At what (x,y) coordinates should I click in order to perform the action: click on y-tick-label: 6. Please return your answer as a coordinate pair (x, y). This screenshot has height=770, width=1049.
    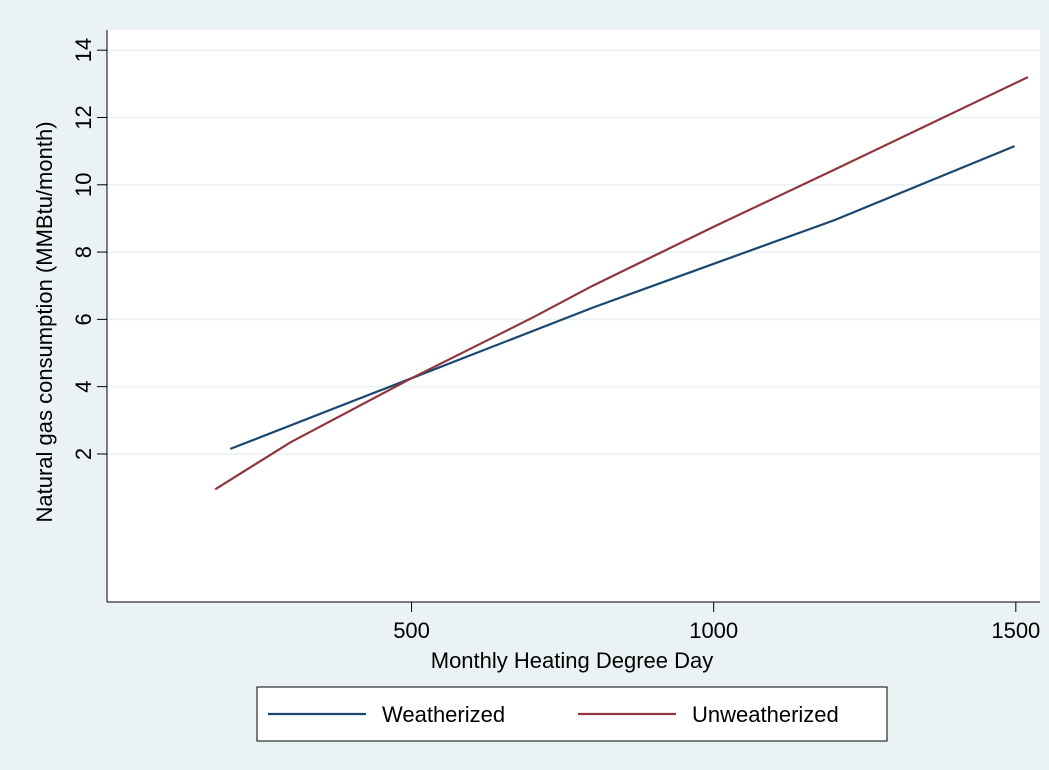
    Looking at the image, I should click on (83, 319).